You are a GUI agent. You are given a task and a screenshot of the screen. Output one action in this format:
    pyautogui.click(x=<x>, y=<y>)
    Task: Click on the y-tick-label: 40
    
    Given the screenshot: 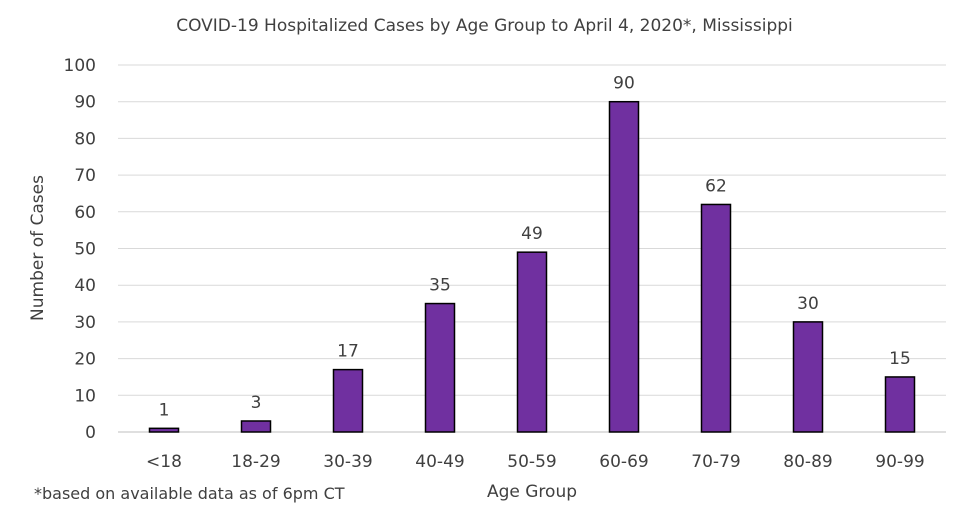 What is the action you would take?
    pyautogui.click(x=85, y=286)
    